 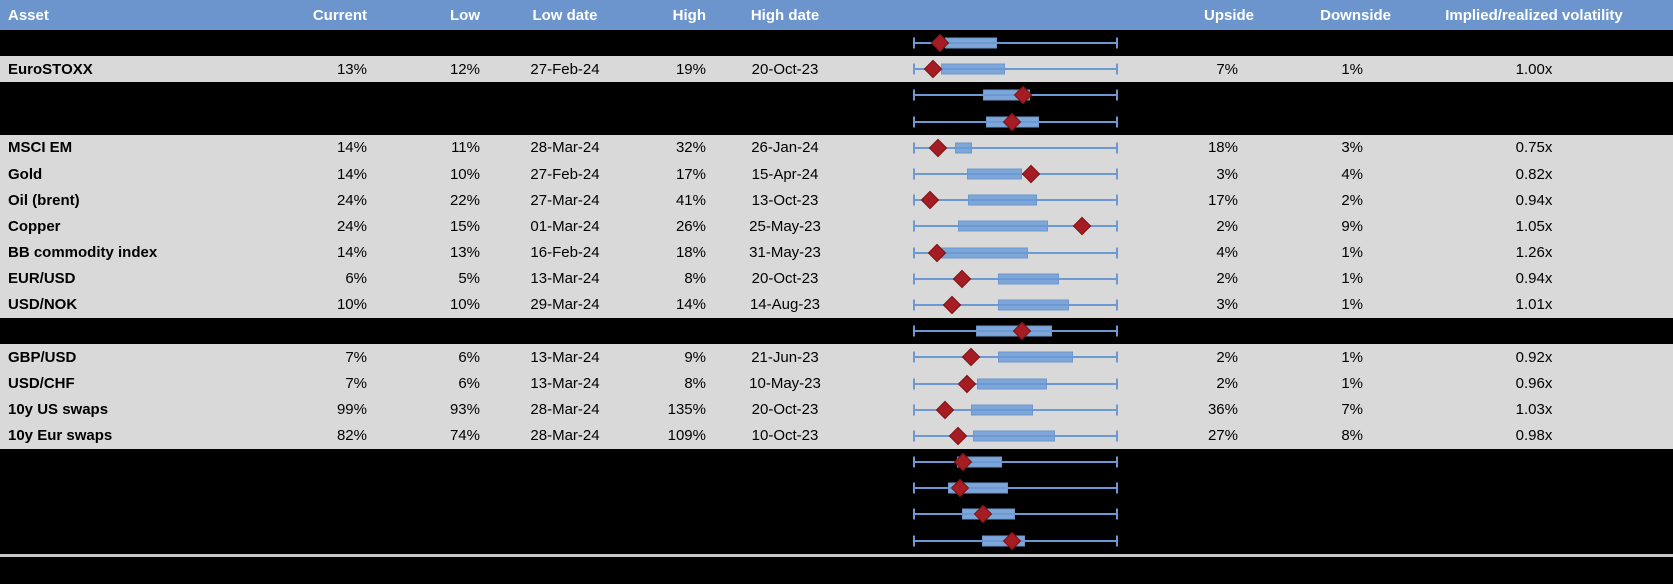 I want to click on asset-cell: Copper, so click(x=34, y=226).